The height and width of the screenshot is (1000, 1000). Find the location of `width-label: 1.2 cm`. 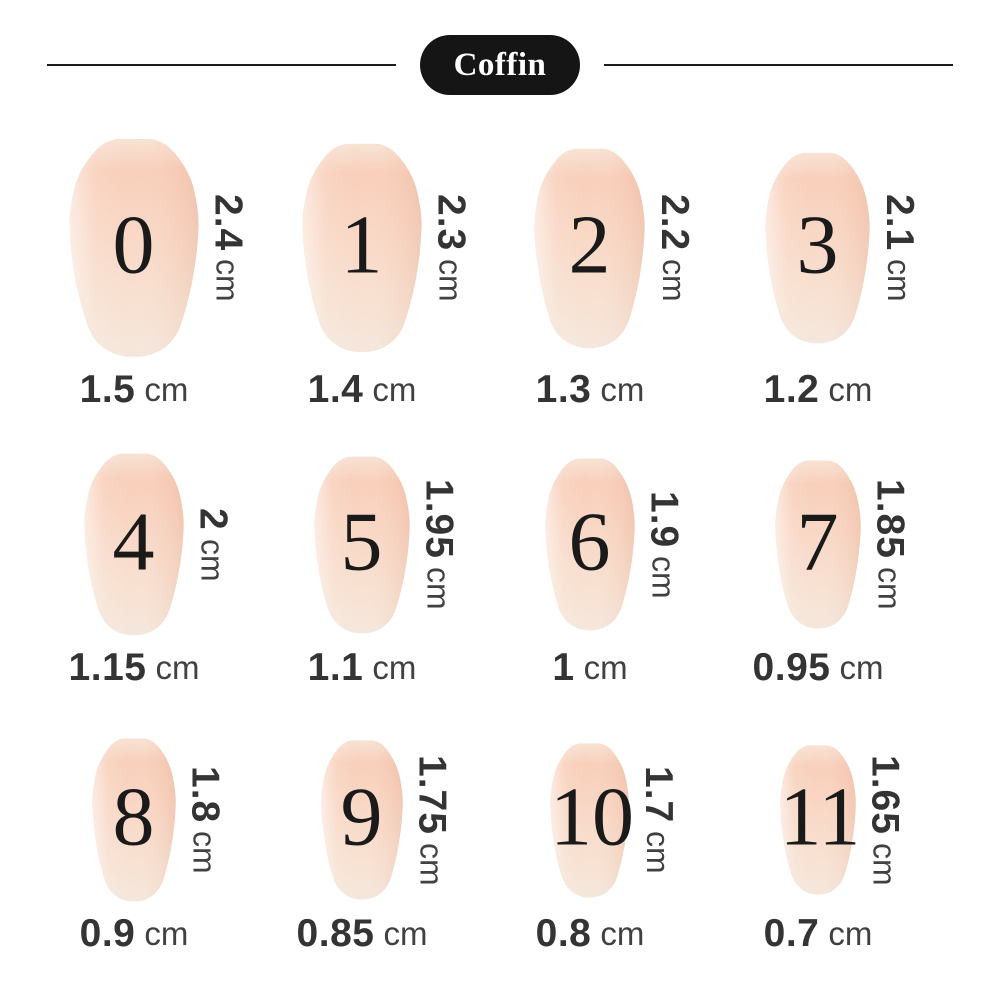

width-label: 1.2 cm is located at coordinates (818, 390).